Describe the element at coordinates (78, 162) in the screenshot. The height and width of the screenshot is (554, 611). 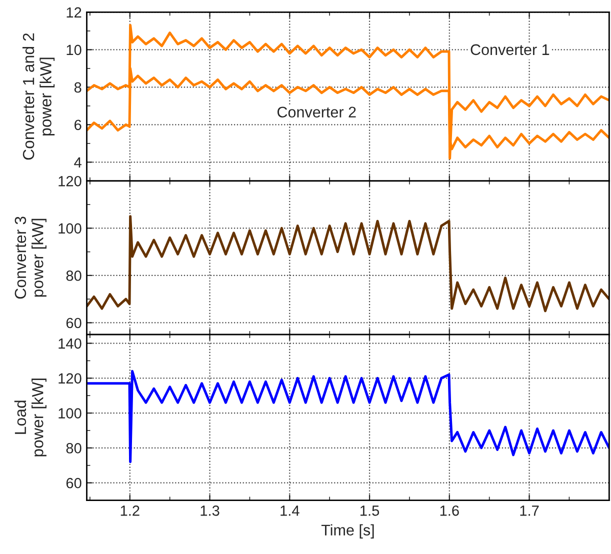
I see `y-tick-label: 4` at that location.